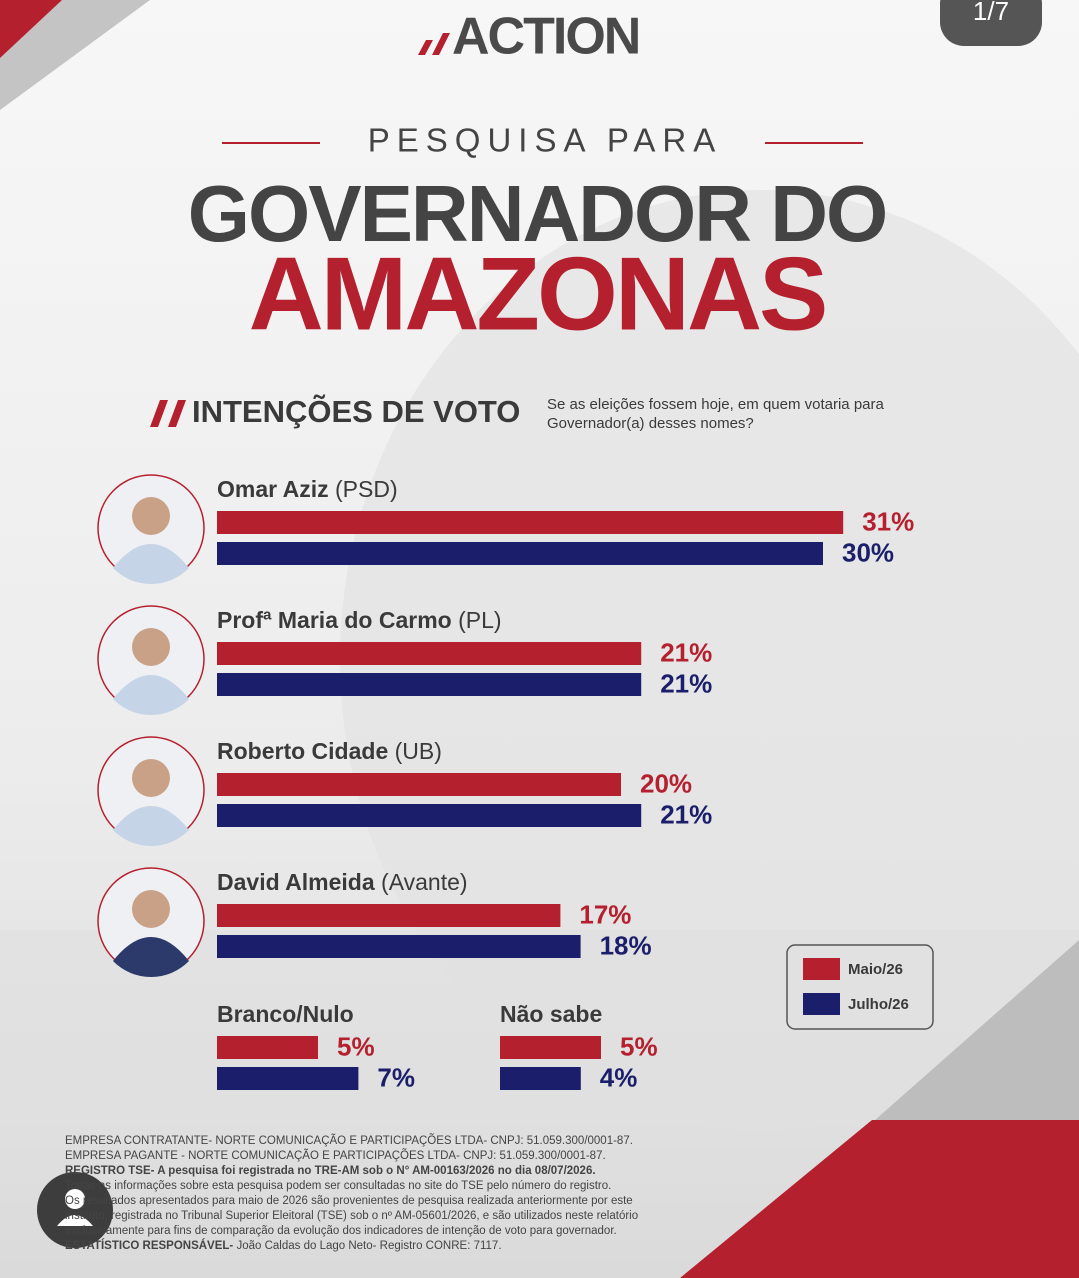 The width and height of the screenshot is (1079, 1278). Describe the element at coordinates (151, 726) in the screenshot. I see `photos` at that location.